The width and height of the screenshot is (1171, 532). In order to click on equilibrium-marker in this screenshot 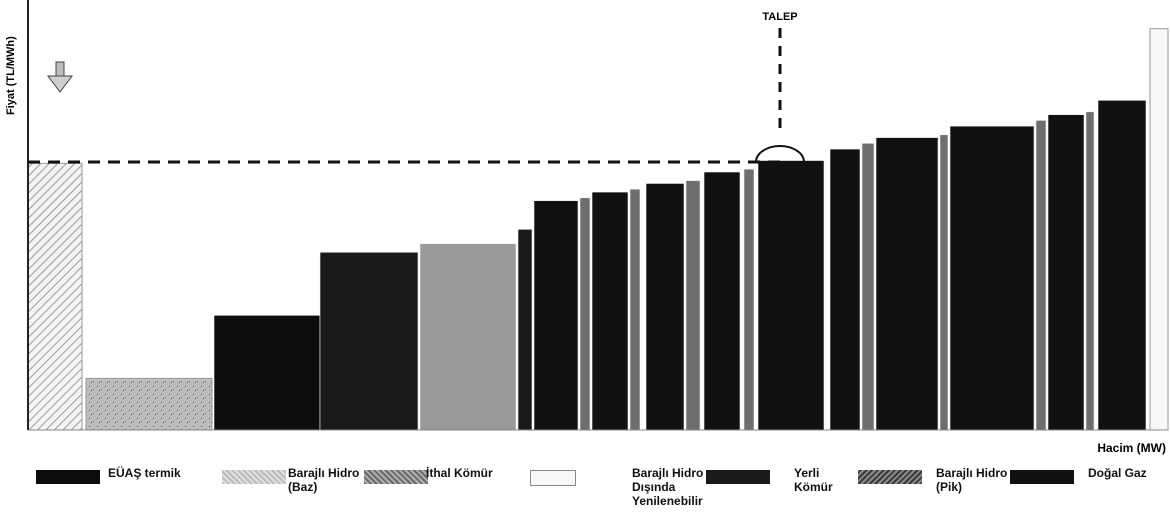, I will do `click(780, 154)`.